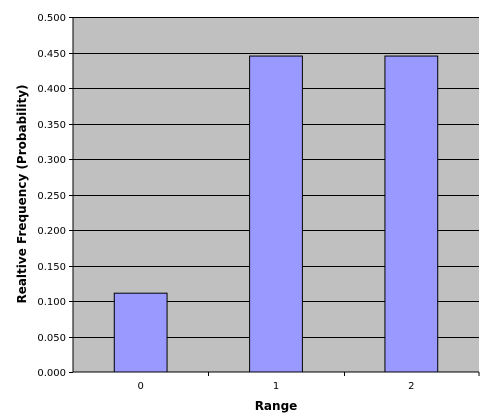 The image size is (488, 418). I want to click on y-tick-label: 0.050, so click(51, 338).